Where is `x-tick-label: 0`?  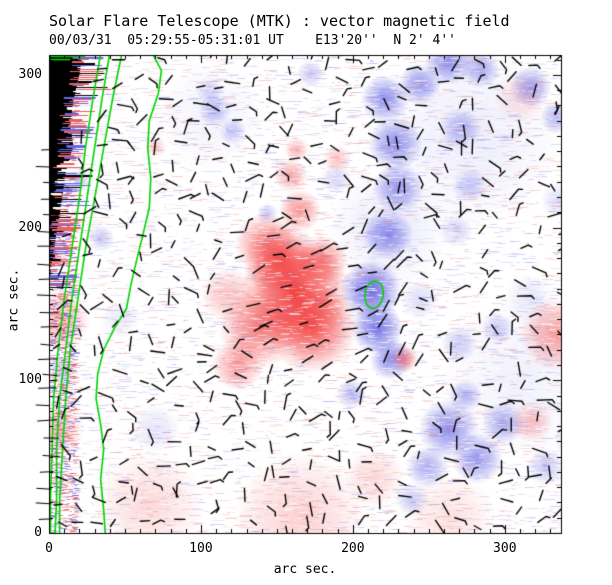 x-tick-label: 0 is located at coordinates (49, 548).